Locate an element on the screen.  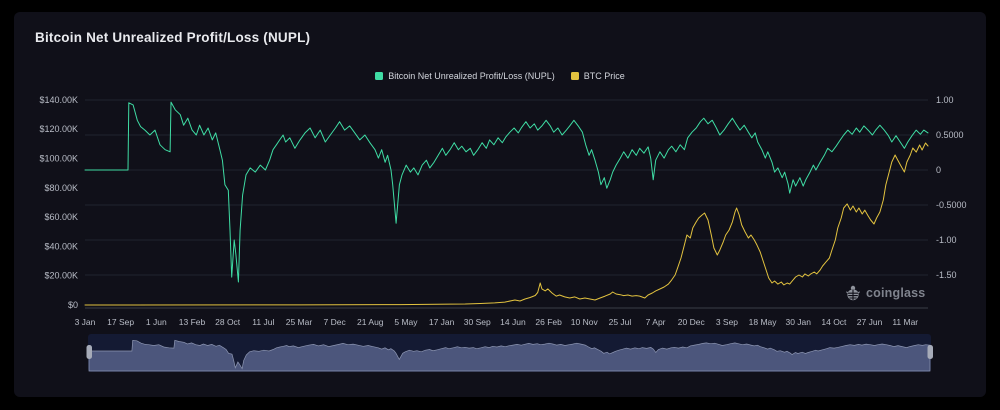
x-axis-tick-label: 17 Jan is located at coordinates (442, 322).